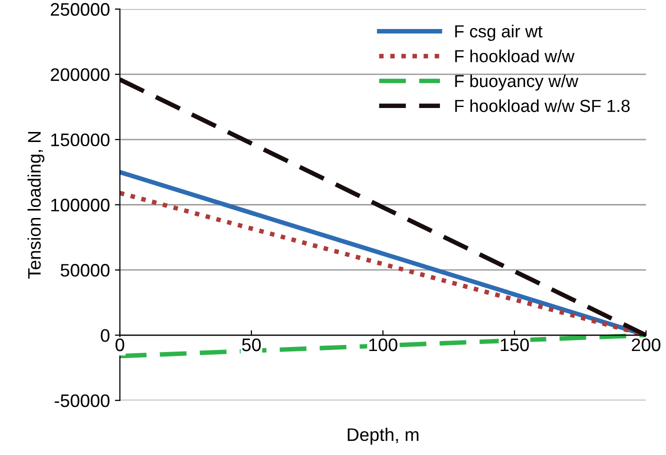 This screenshot has width=666, height=455. Describe the element at coordinates (105, 335) in the screenshot. I see `y-tick-label: 0` at that location.